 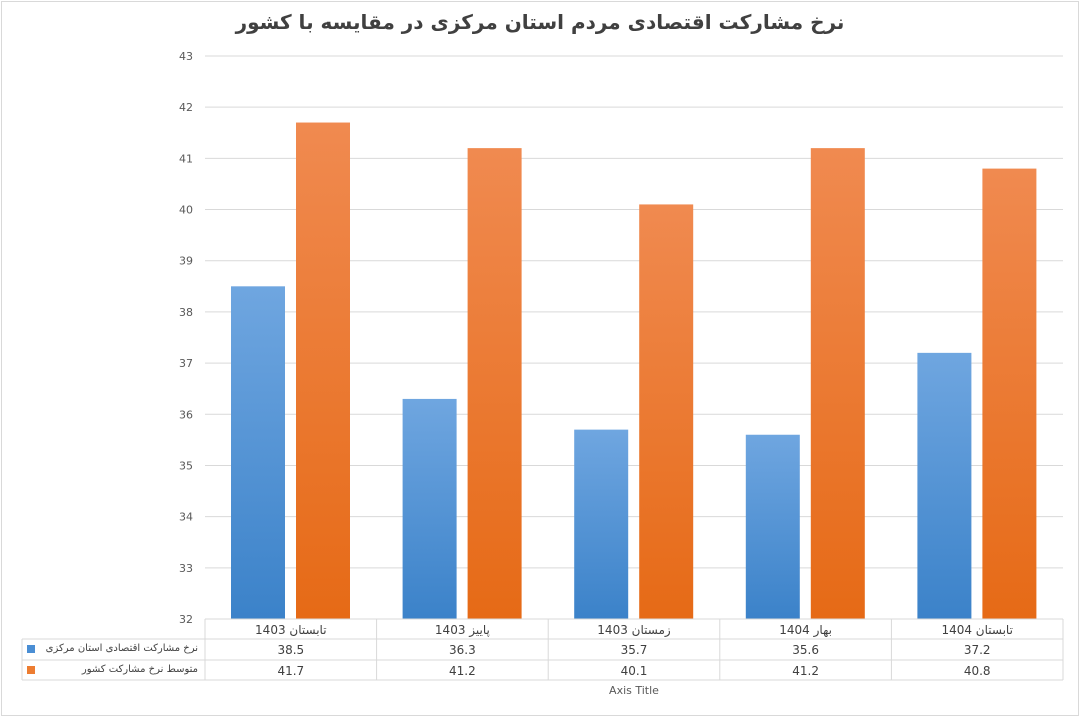 What do you see at coordinates (462, 630) in the screenshot?
I see `category-label: پاییز 1403` at bounding box center [462, 630].